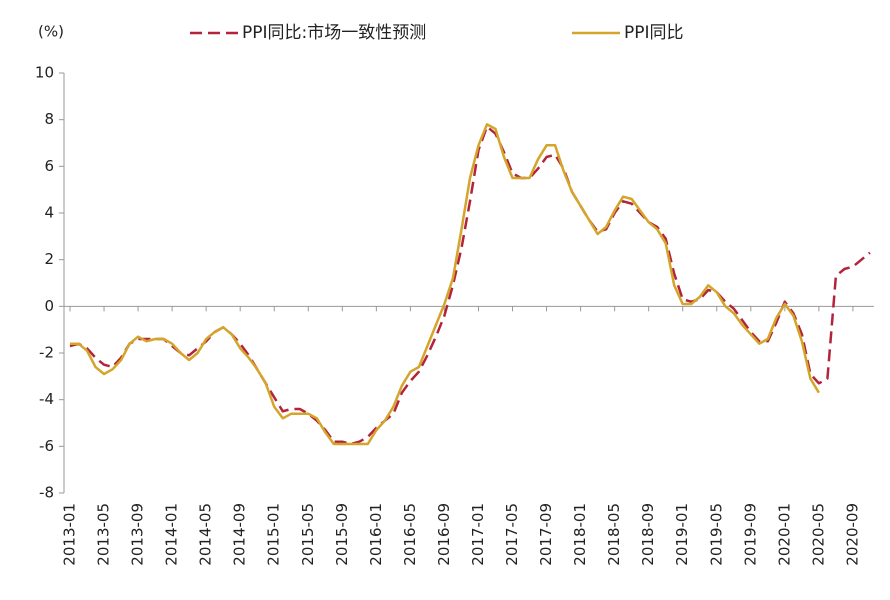  What do you see at coordinates (104, 534) in the screenshot?
I see `x-tick-label: 2013-05` at bounding box center [104, 534].